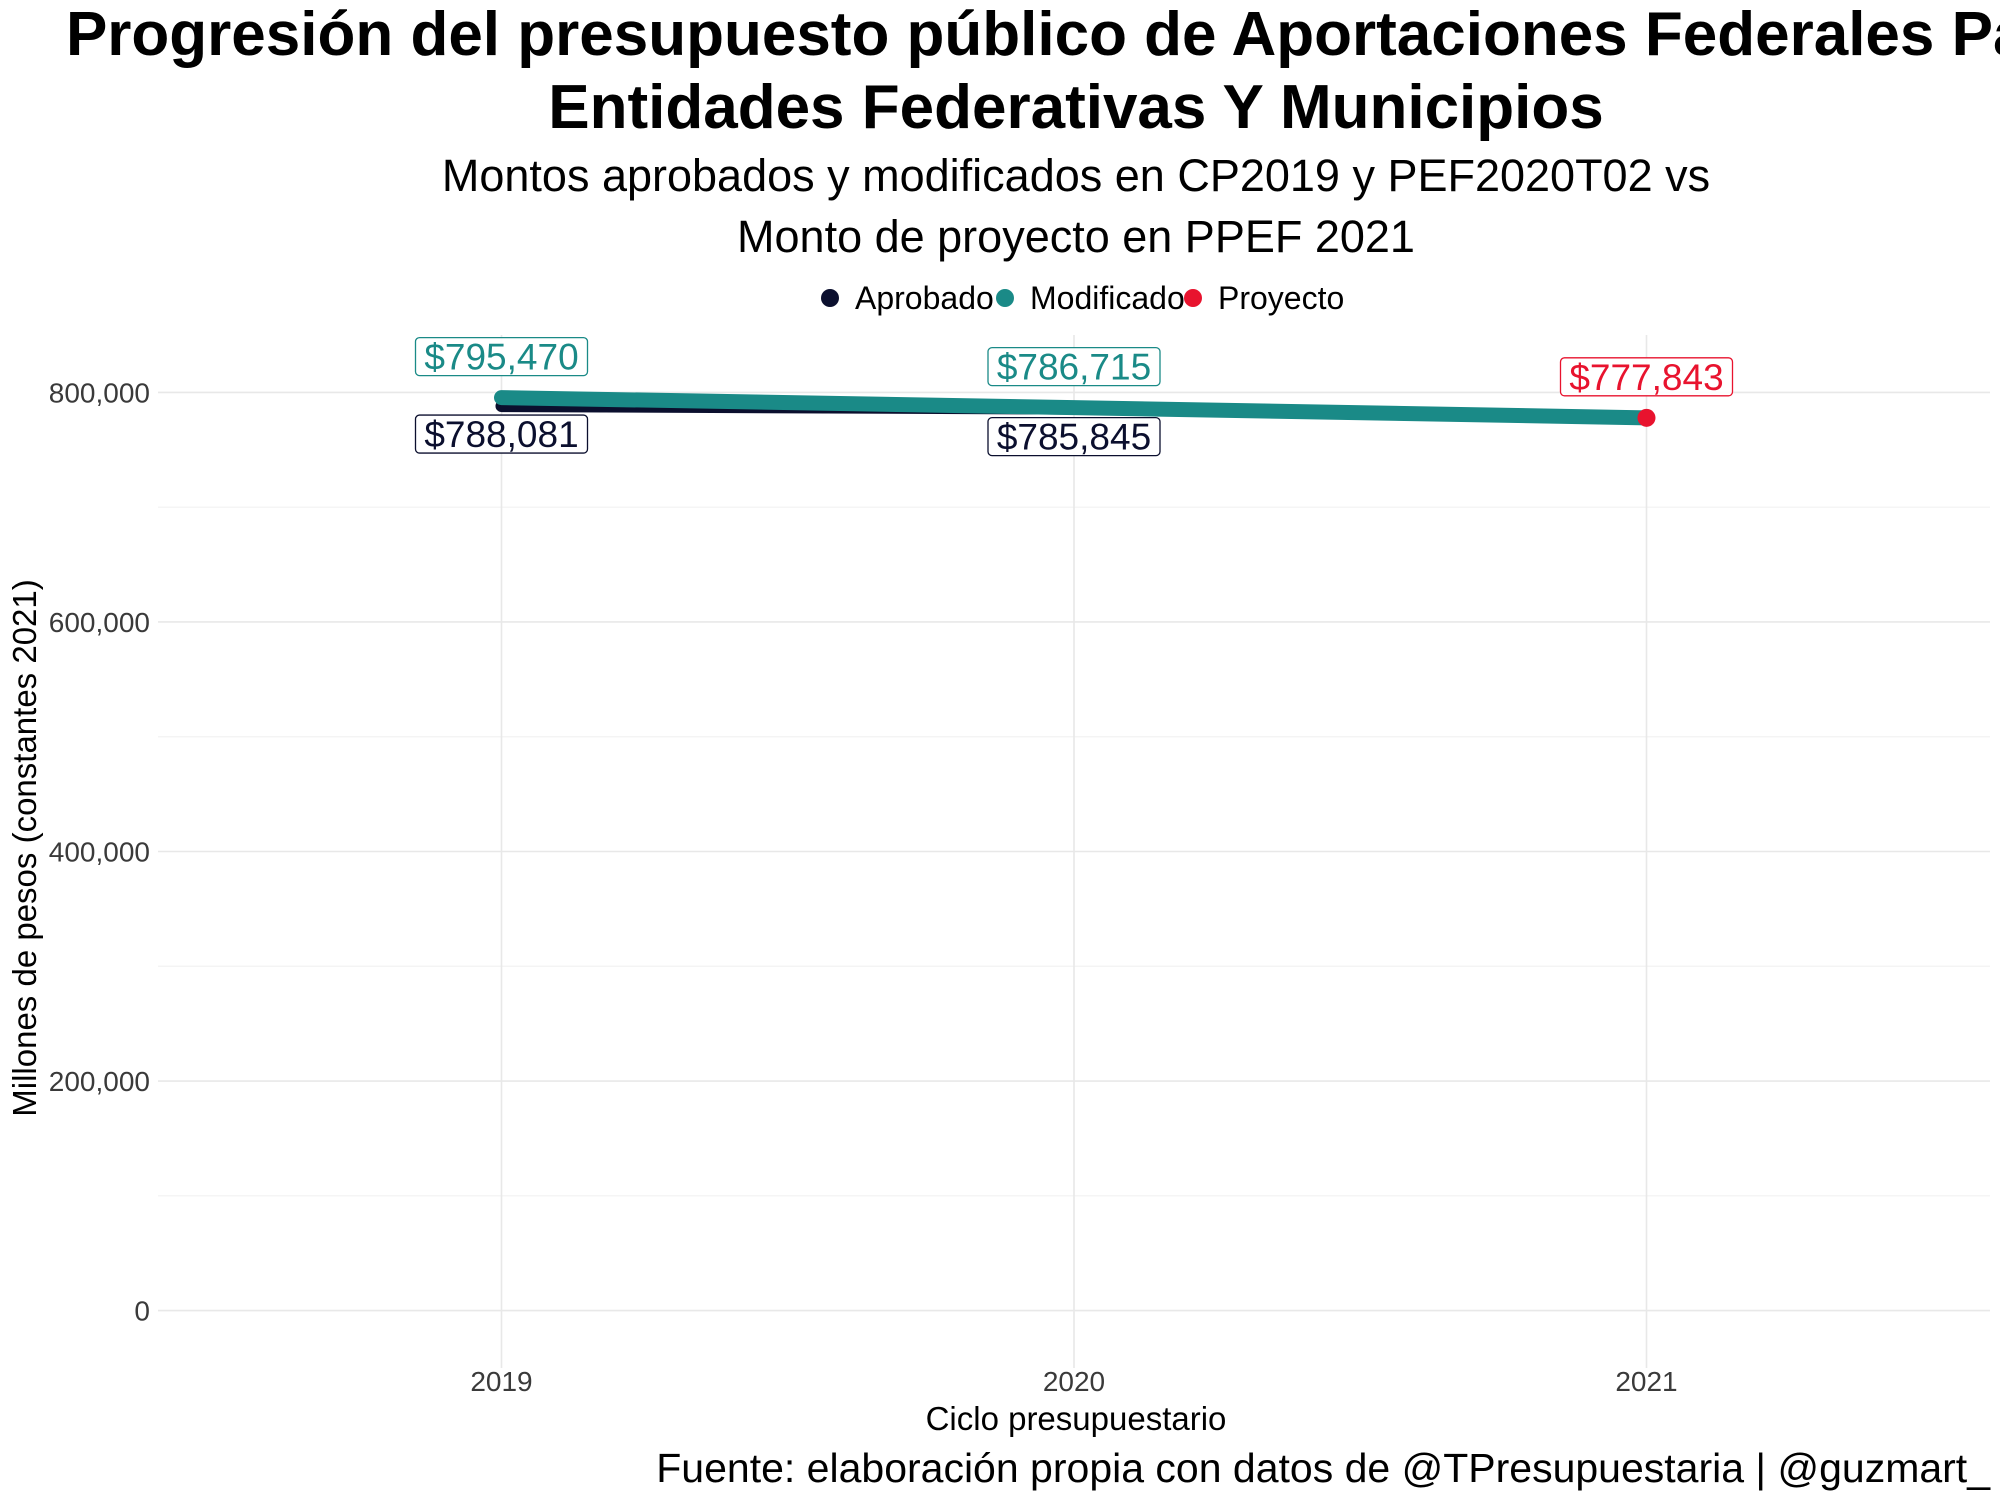 The height and width of the screenshot is (1500, 2000). Describe the element at coordinates (1076, 1418) in the screenshot. I see `x-axis-title: Ciclo presupuestario` at that location.